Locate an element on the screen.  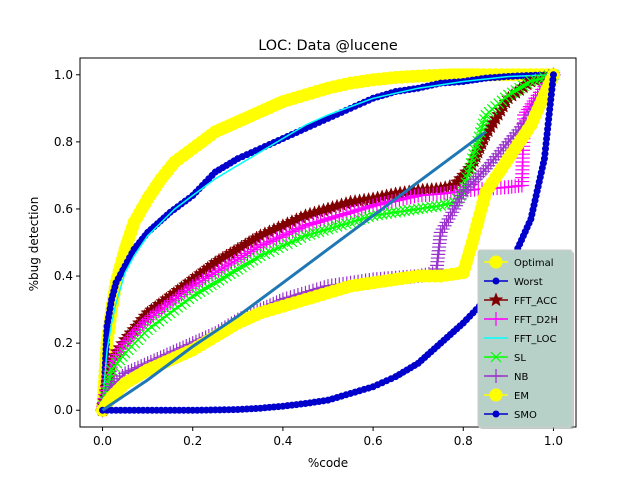
legend-item-em: EM is located at coordinates (506, 395).